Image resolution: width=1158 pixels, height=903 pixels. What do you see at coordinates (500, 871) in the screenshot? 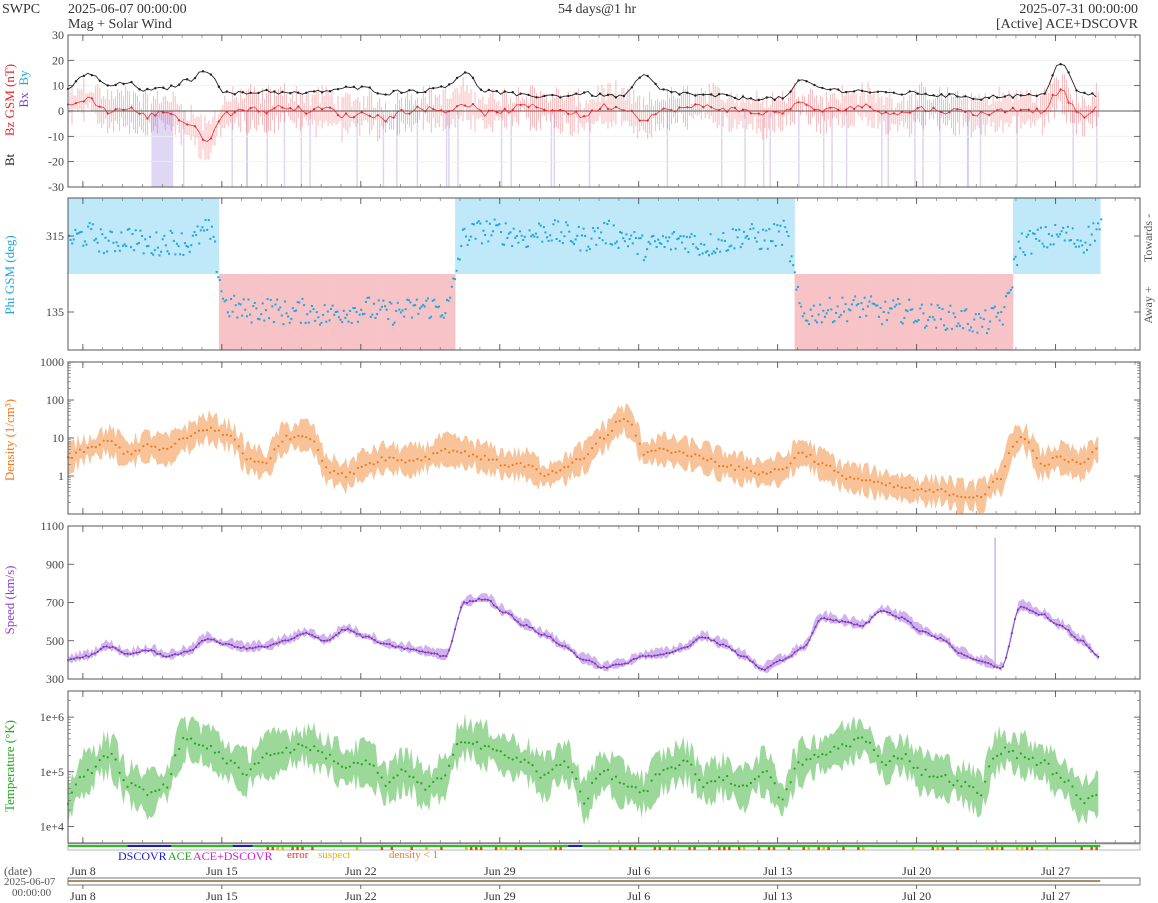
I see `x-tick-label: Jun 29` at bounding box center [500, 871].